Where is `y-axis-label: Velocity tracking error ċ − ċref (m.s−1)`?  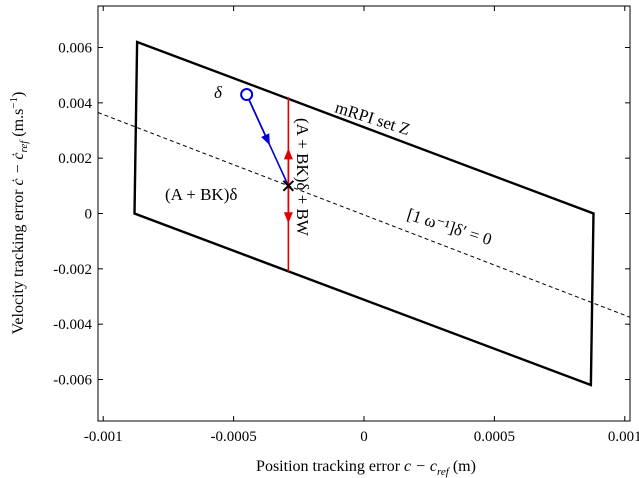 y-axis-label: Velocity tracking error ċ − ċref (m.s−1) is located at coordinates (19, 213).